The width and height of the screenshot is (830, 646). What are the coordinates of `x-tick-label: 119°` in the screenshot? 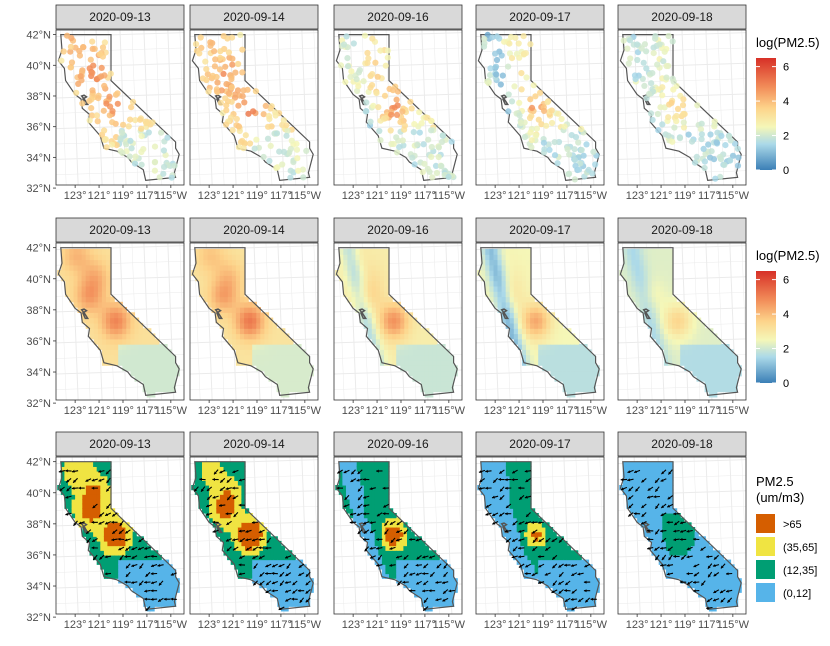 It's located at (257, 411).